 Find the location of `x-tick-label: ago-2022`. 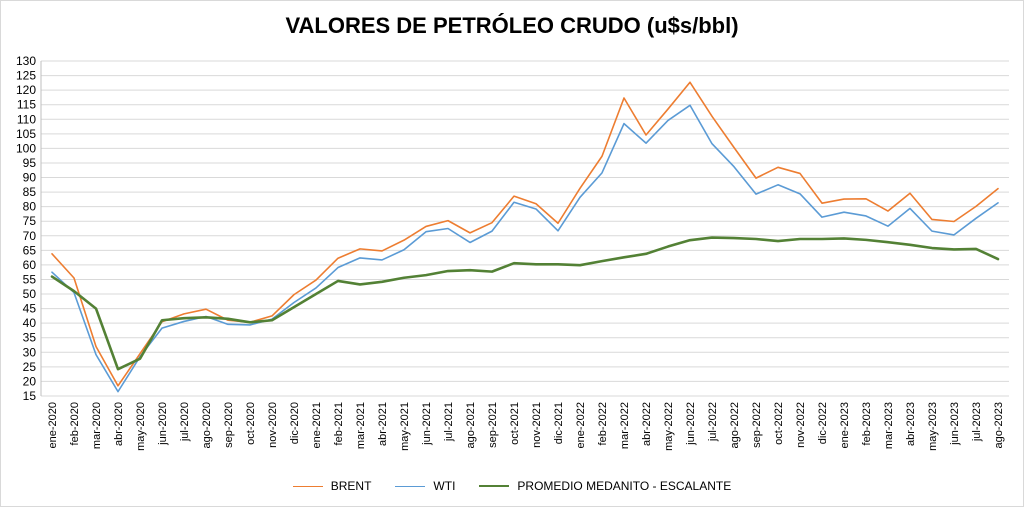

x-tick-label: ago-2022 is located at coordinates (735, 425).